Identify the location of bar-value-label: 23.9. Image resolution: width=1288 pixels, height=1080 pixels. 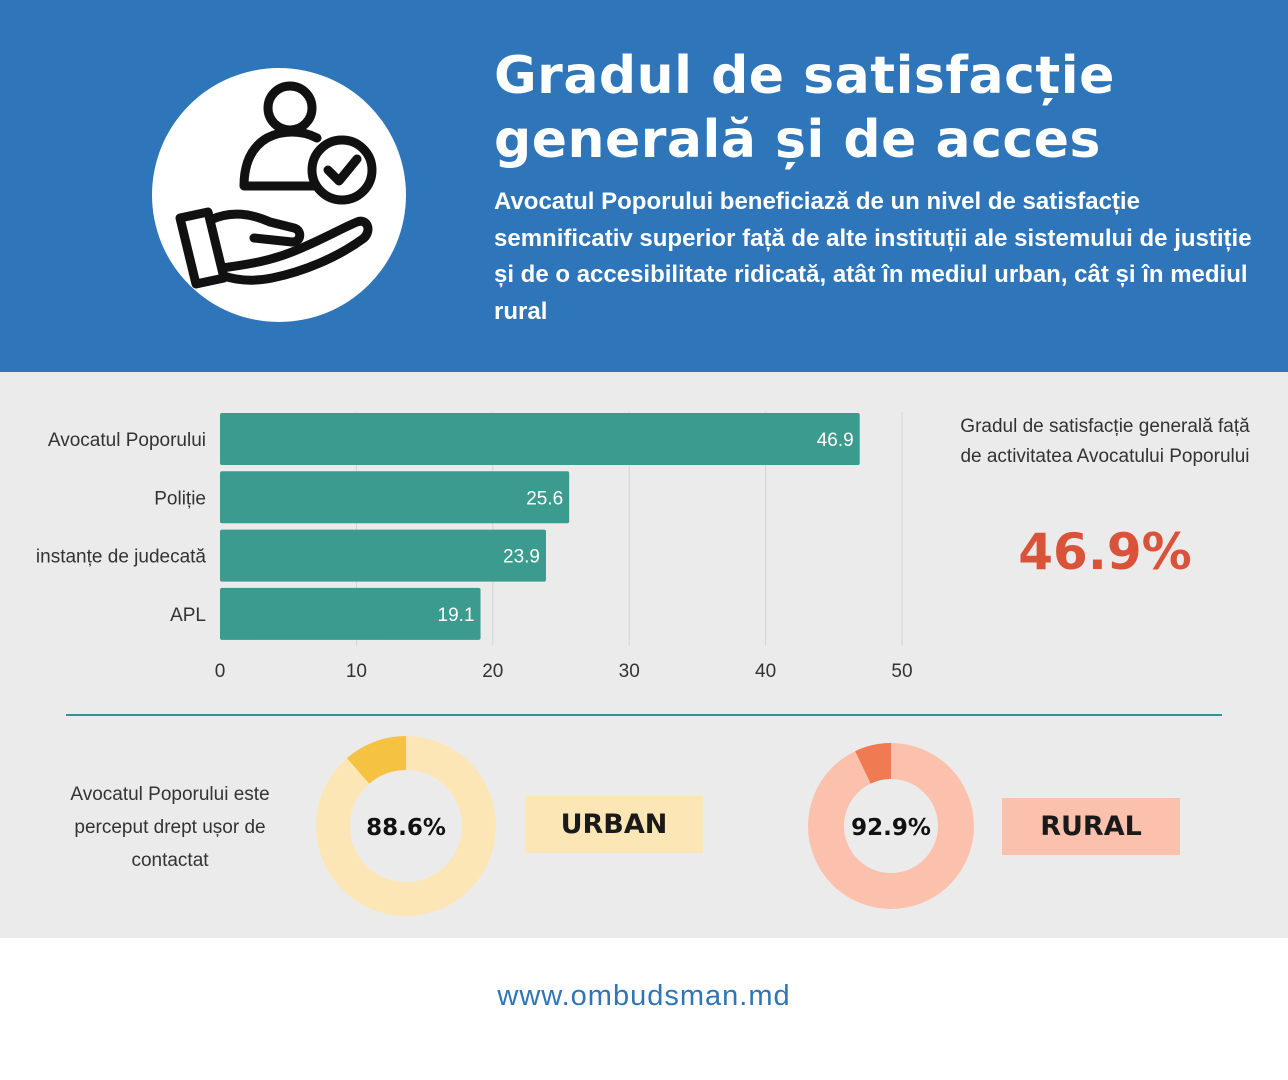
(521, 557).